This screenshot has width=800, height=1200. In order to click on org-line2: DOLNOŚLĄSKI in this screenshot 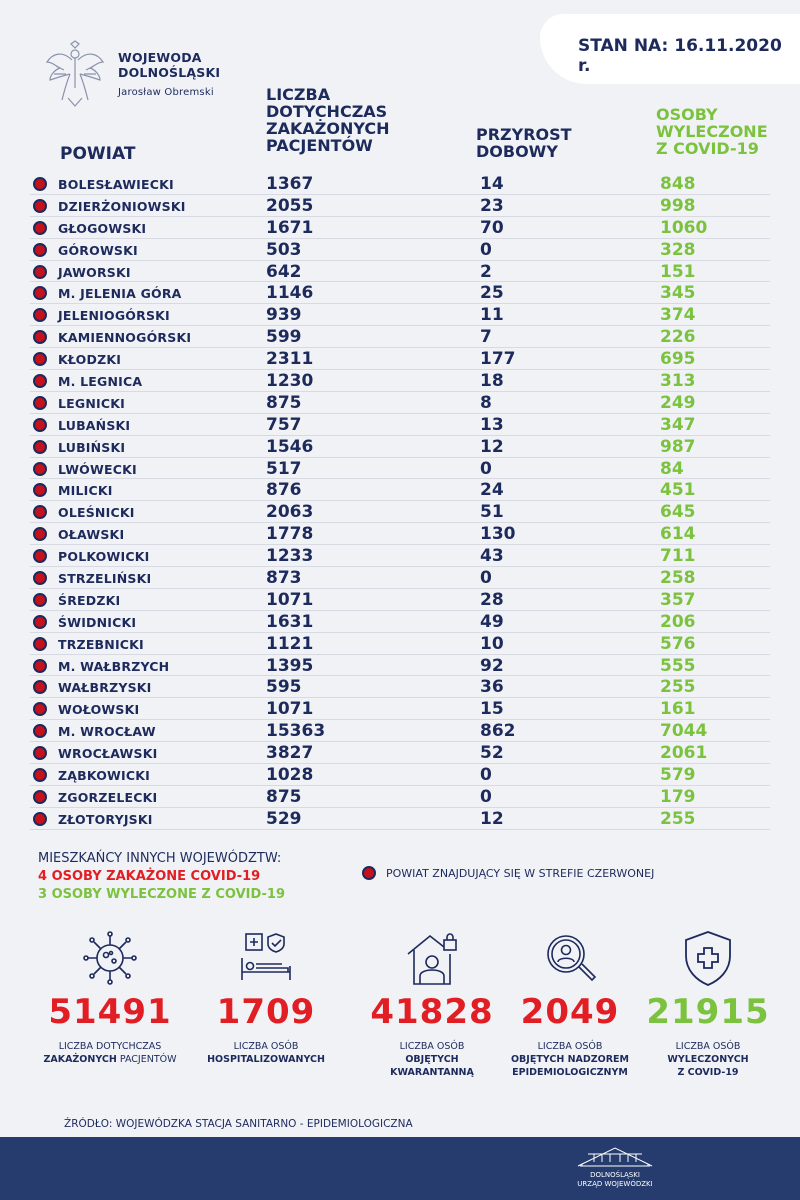, I will do `click(169, 72)`.